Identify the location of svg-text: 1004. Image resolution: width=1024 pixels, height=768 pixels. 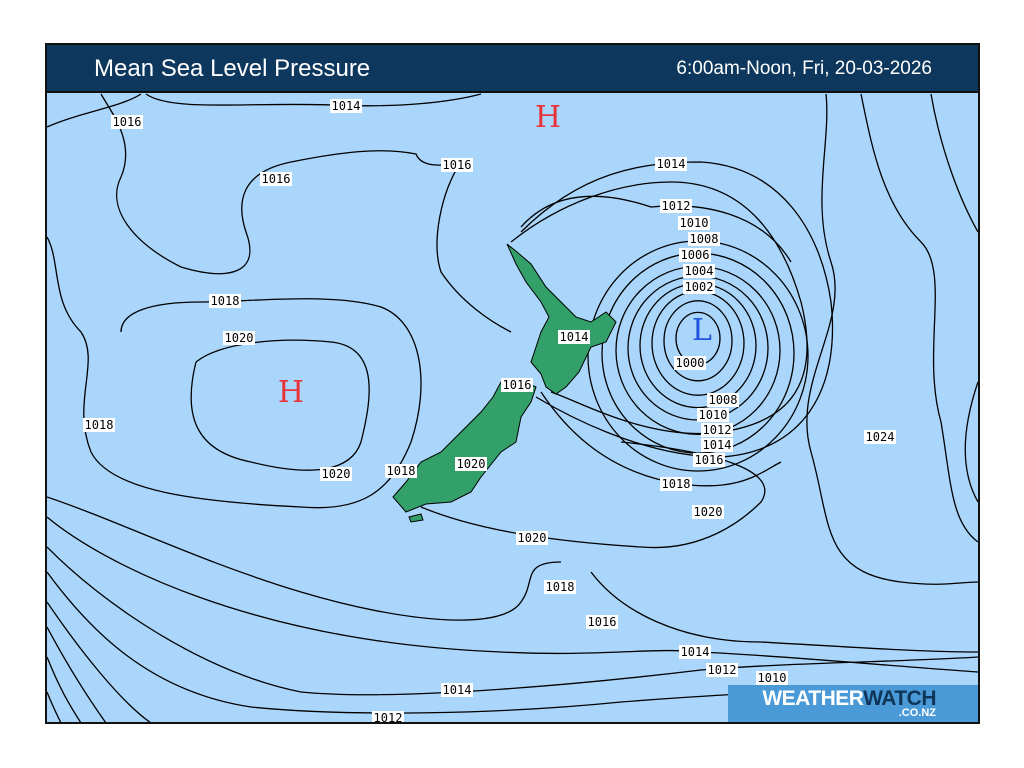
(699, 271).